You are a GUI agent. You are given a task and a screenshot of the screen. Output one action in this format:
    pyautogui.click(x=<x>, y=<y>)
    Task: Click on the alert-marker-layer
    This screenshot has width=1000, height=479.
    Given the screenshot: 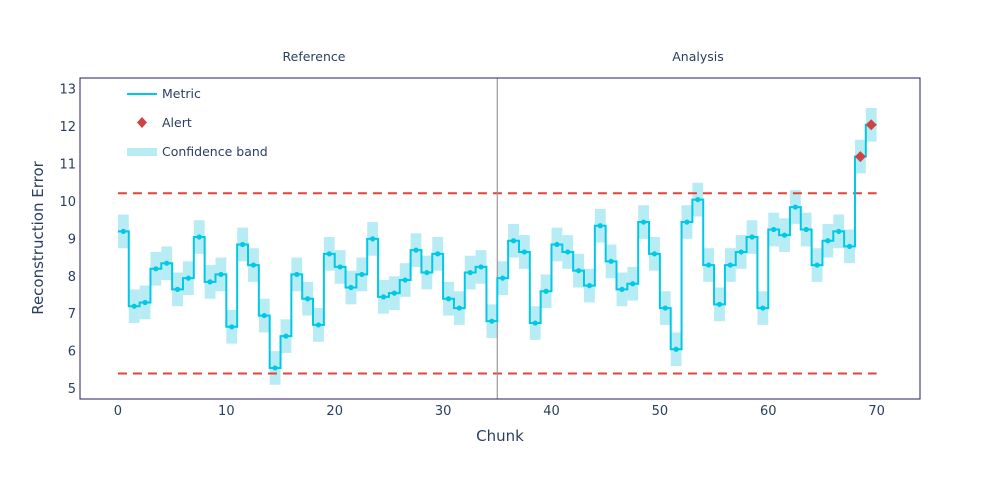 What is the action you would take?
    pyautogui.click(x=865, y=141)
    